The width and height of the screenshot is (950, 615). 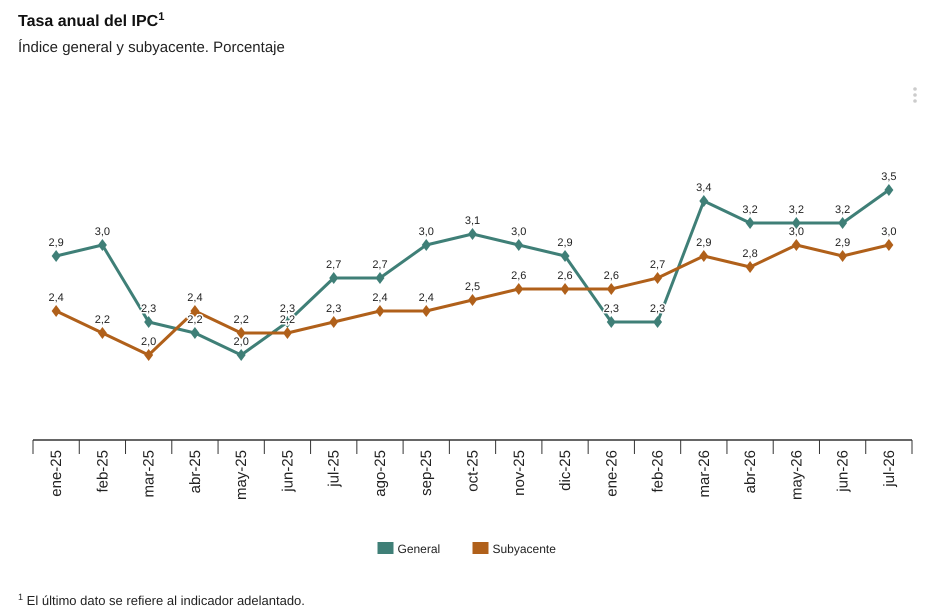 What do you see at coordinates (472, 287) in the screenshot?
I see `data-label: 2,5` at bounding box center [472, 287].